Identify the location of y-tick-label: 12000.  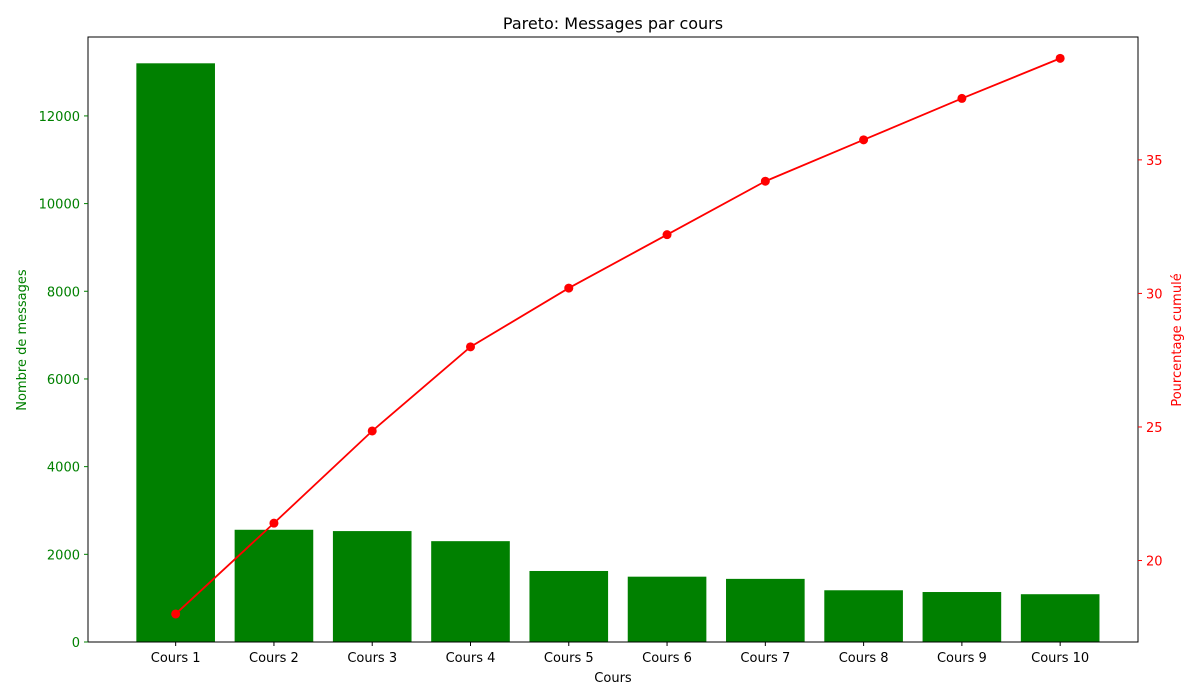
(59, 117).